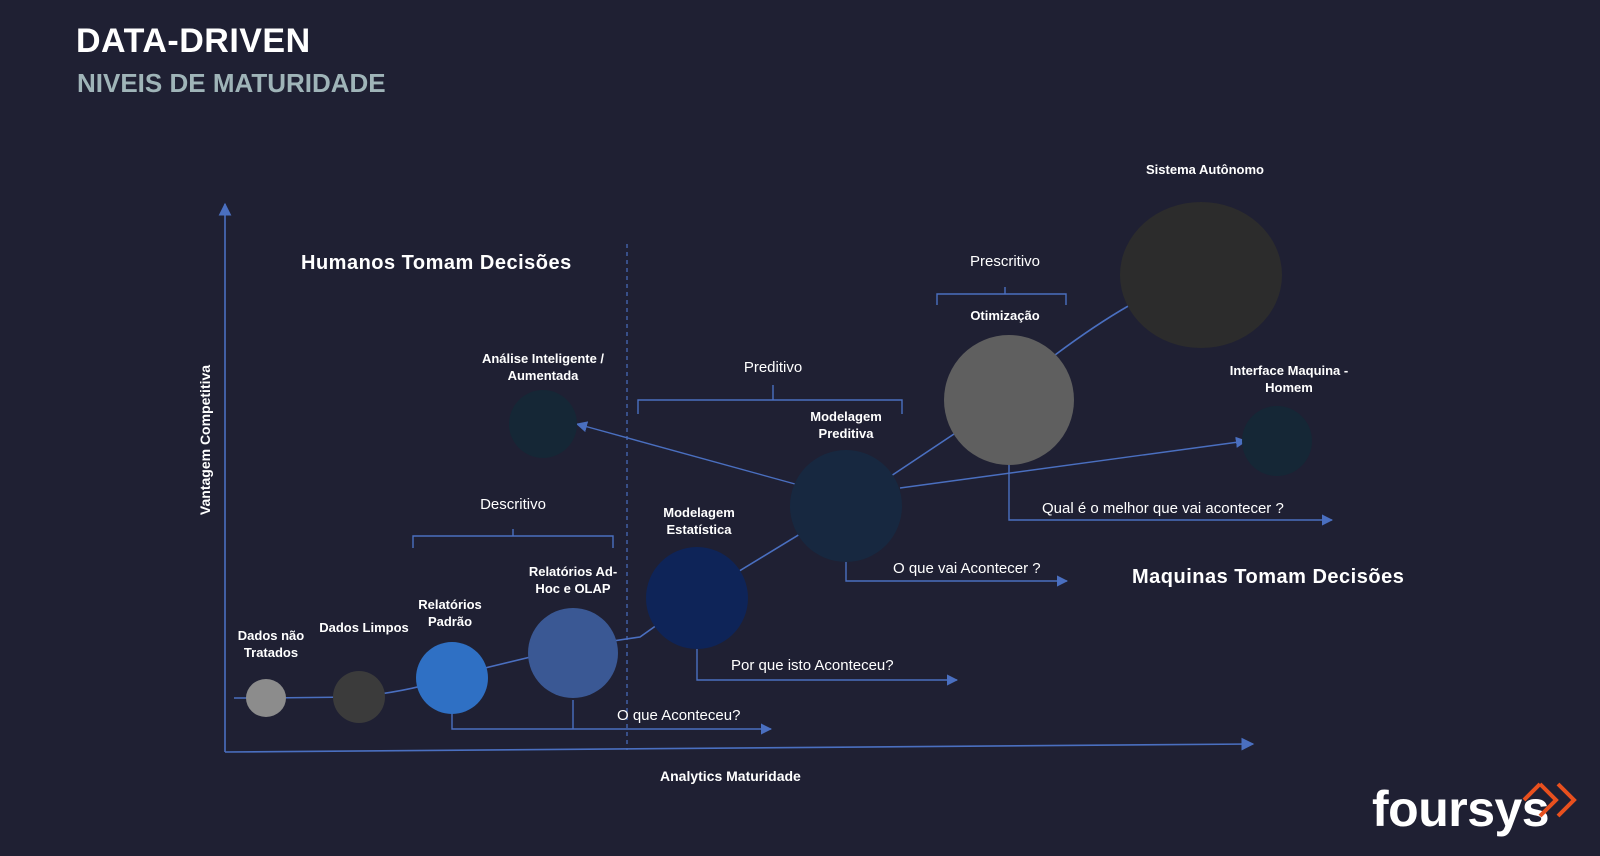 This screenshot has height=856, width=1600. What do you see at coordinates (846, 506) in the screenshot?
I see `node-predictive-modeling` at bounding box center [846, 506].